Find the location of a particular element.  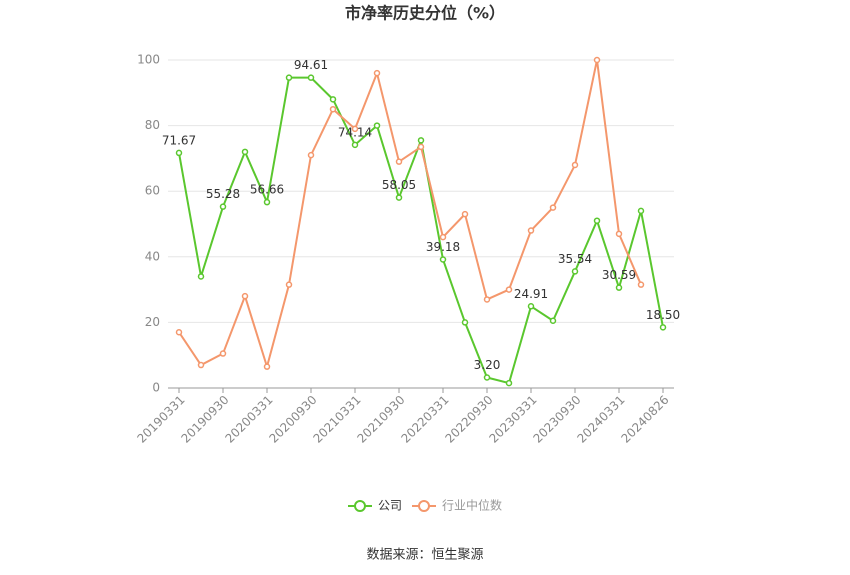

data-label: 58.05 is located at coordinates (399, 185).